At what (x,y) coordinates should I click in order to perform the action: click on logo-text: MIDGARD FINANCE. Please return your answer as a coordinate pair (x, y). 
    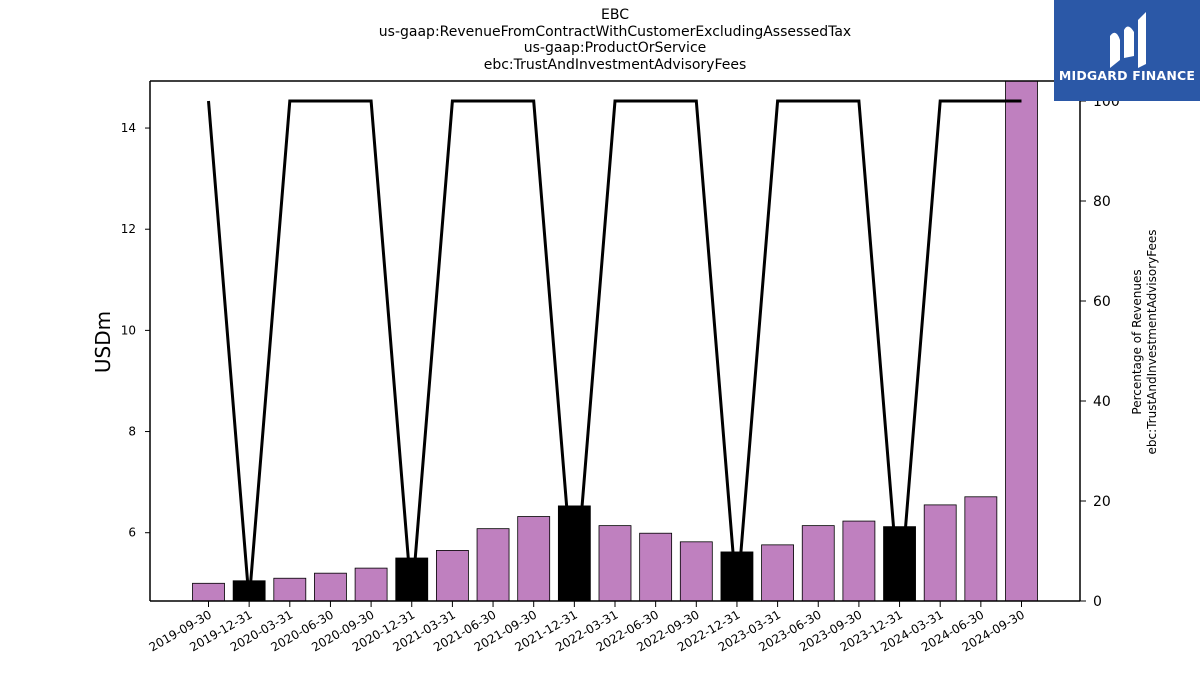
    Looking at the image, I should click on (1127, 75).